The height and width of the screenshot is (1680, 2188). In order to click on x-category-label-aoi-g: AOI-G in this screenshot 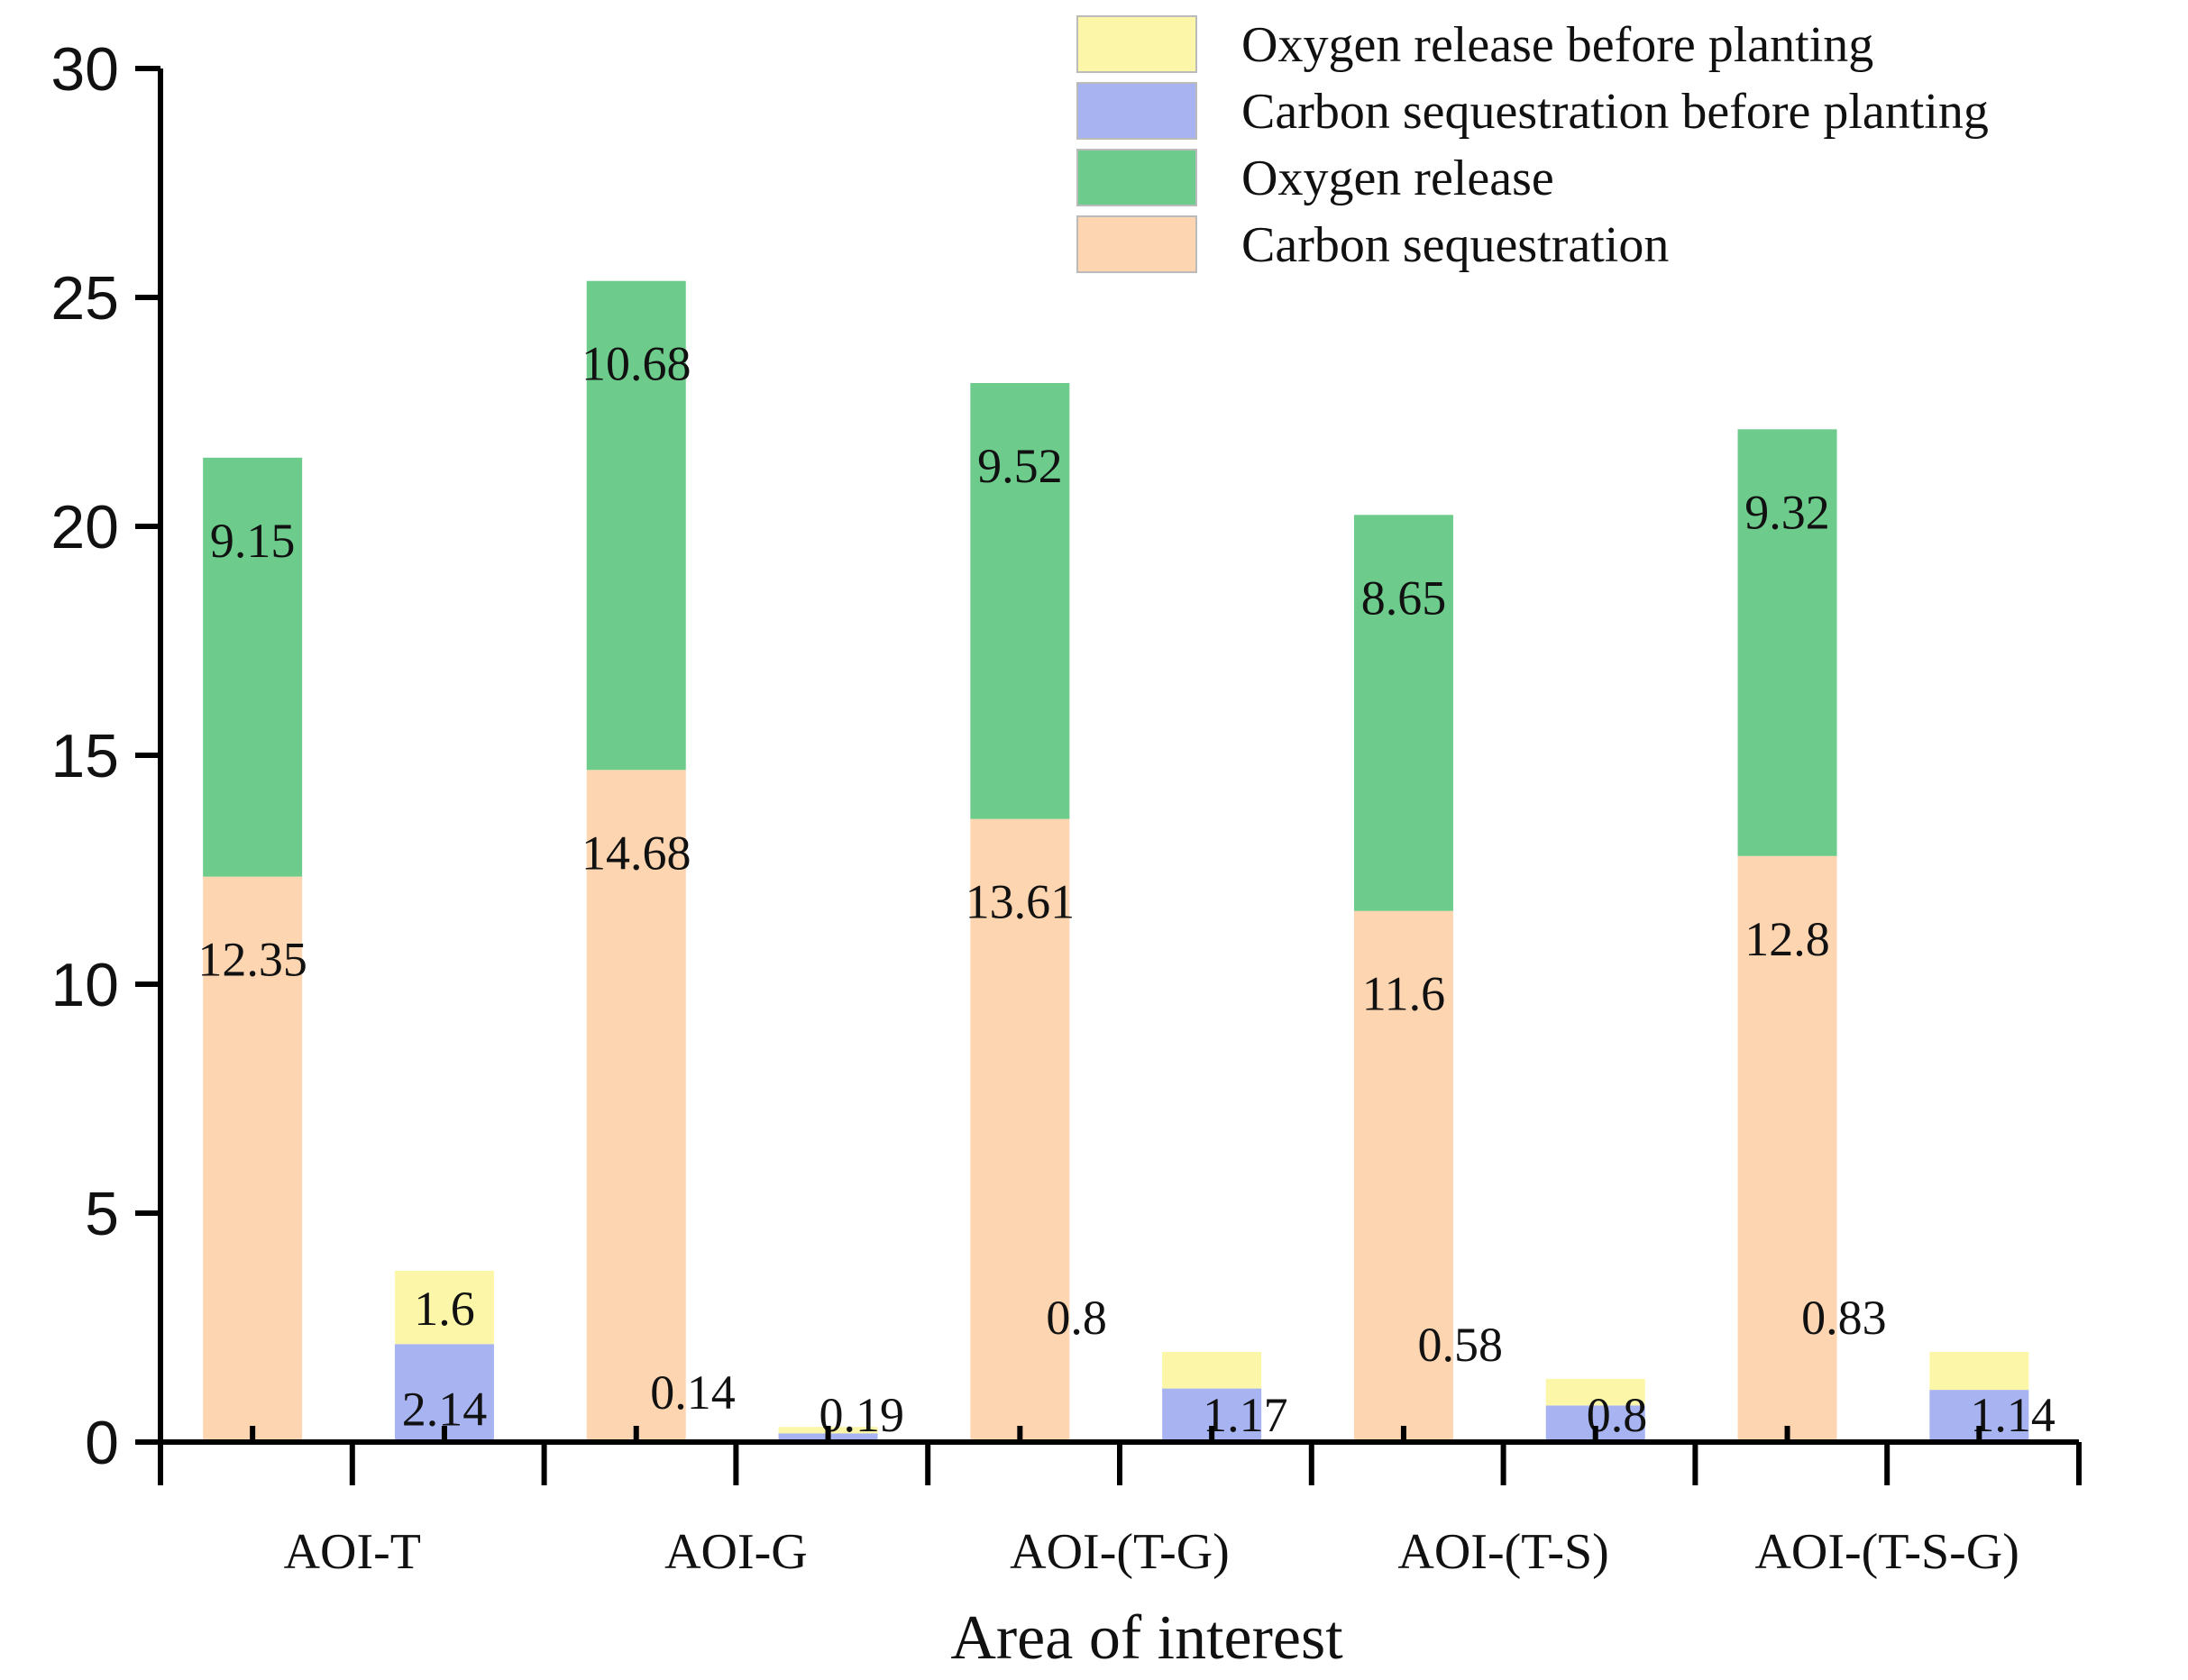, I will do `click(736, 1552)`.